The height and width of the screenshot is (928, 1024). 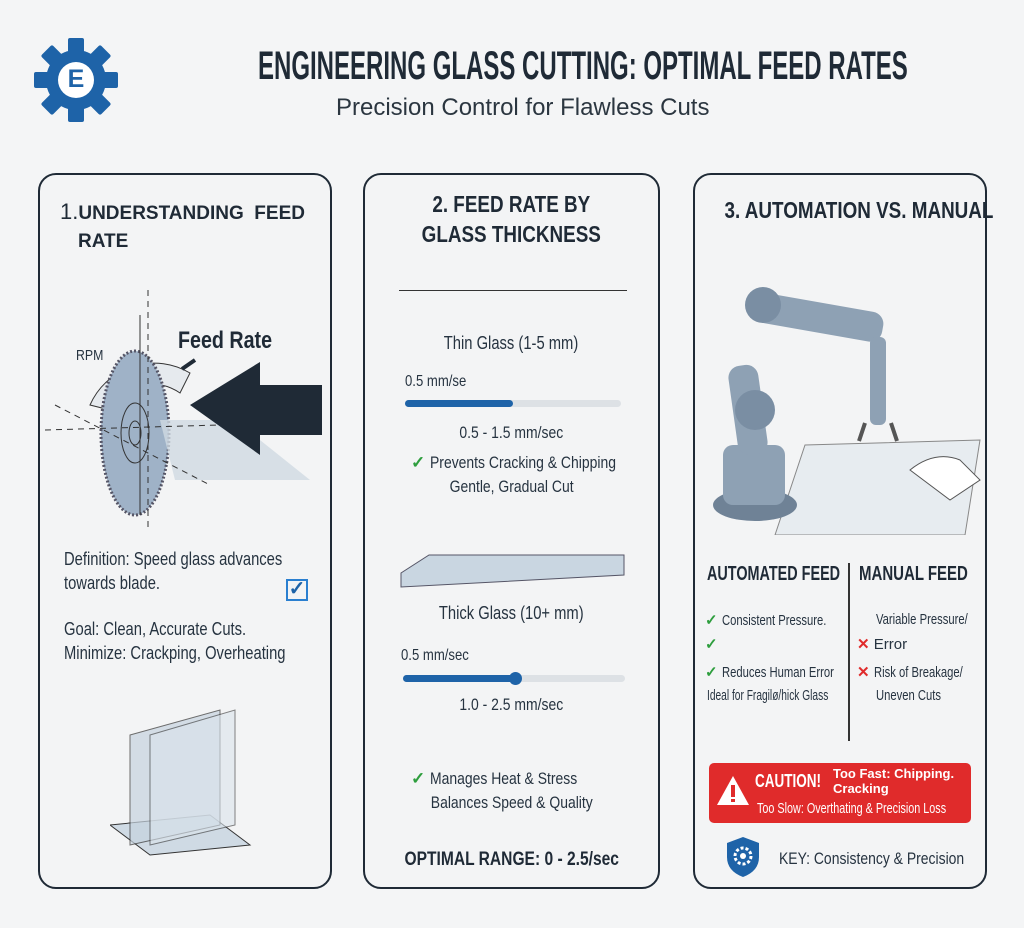 What do you see at coordinates (522, 462) in the screenshot?
I see `thin-benefit1: Prevents Cracking & Chipping` at bounding box center [522, 462].